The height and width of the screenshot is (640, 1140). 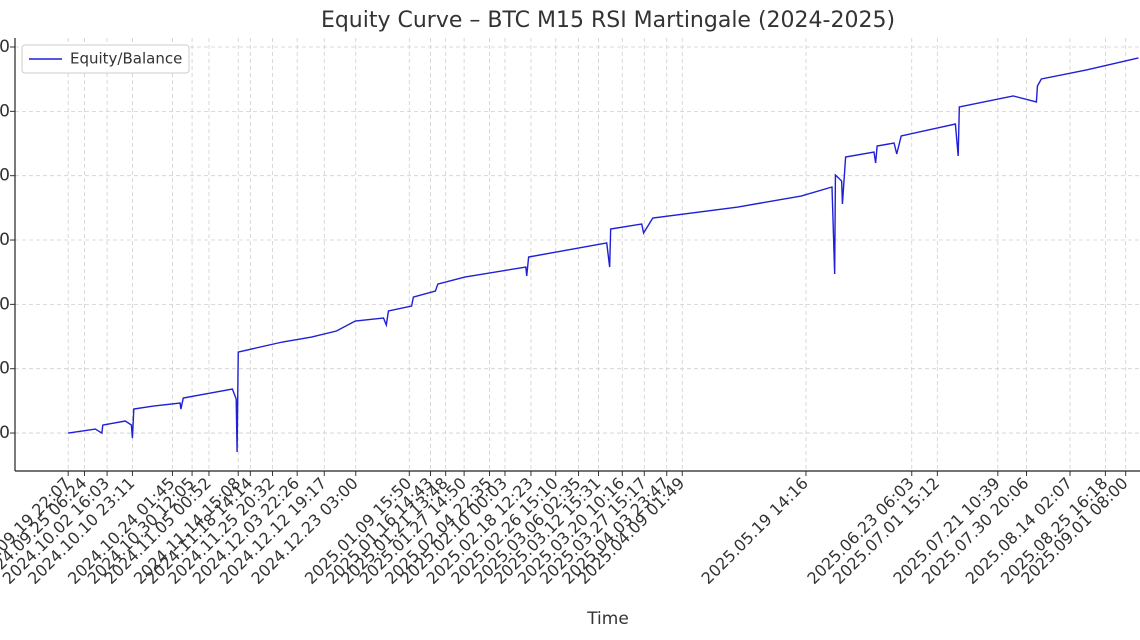 What do you see at coordinates (755, 531) in the screenshot?
I see `x-tick-label: 2025.05.19 14:16` at bounding box center [755, 531].